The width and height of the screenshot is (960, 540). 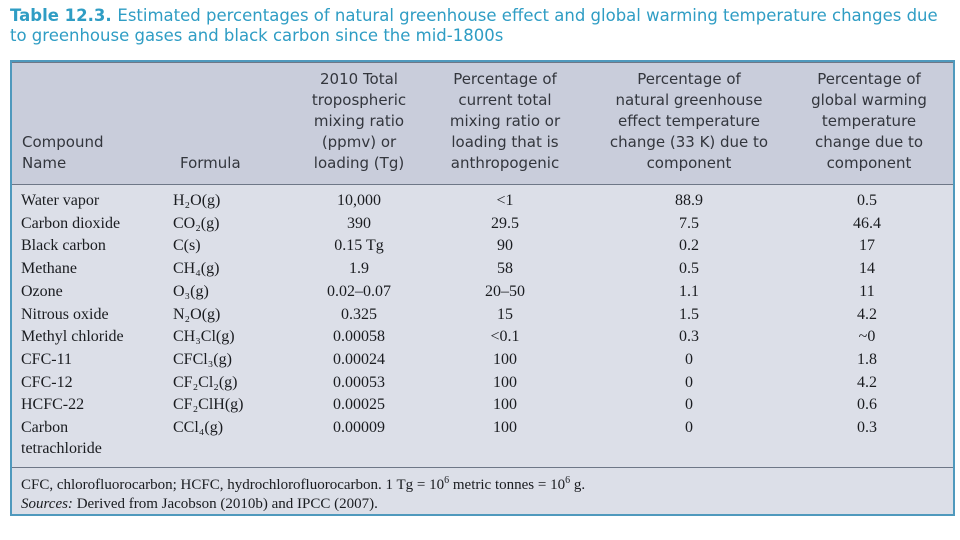 What do you see at coordinates (482, 405) in the screenshot?
I see `table-row: HCFC-22 CF₂ClH(g) 0.00025 100 0 0.6` at bounding box center [482, 405].